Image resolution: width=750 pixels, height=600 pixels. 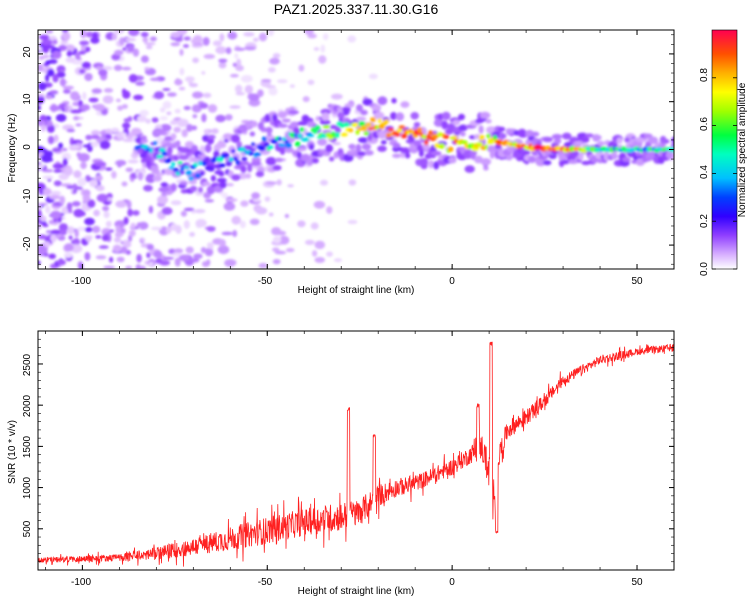 What do you see at coordinates (265, 281) in the screenshot?
I see `top-xtick-label-1: -50` at bounding box center [265, 281].